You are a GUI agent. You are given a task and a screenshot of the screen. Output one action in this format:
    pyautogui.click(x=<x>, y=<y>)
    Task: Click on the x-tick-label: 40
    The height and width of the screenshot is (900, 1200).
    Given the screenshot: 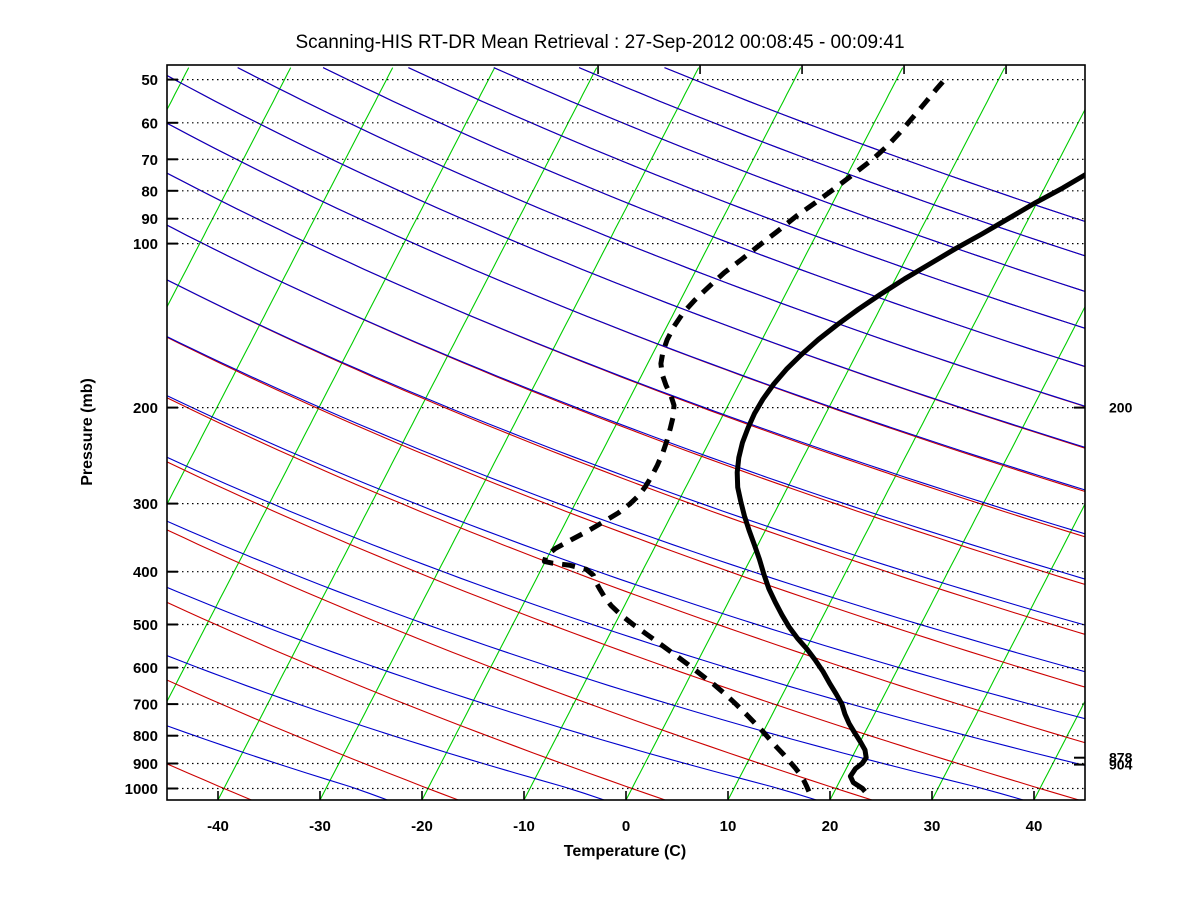 What is the action you would take?
    pyautogui.click(x=1034, y=826)
    